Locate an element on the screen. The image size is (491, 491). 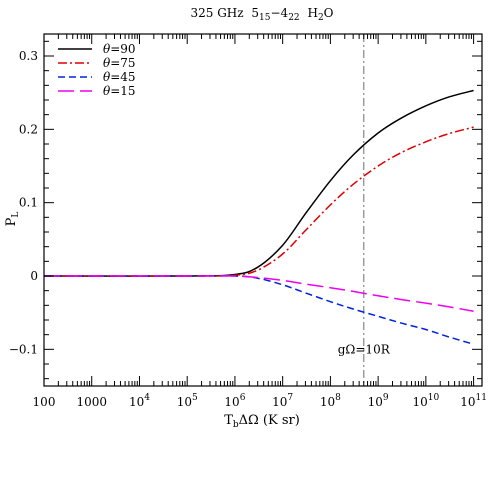
x-tick-label: 10⁴ is located at coordinates (139, 401).